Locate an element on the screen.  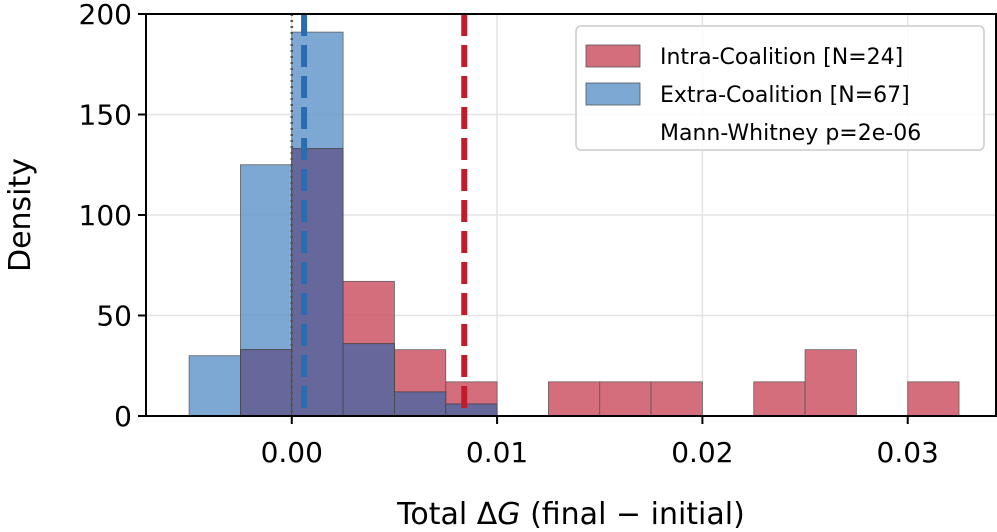
y-tick-label-0: 0 is located at coordinates (123, 416).